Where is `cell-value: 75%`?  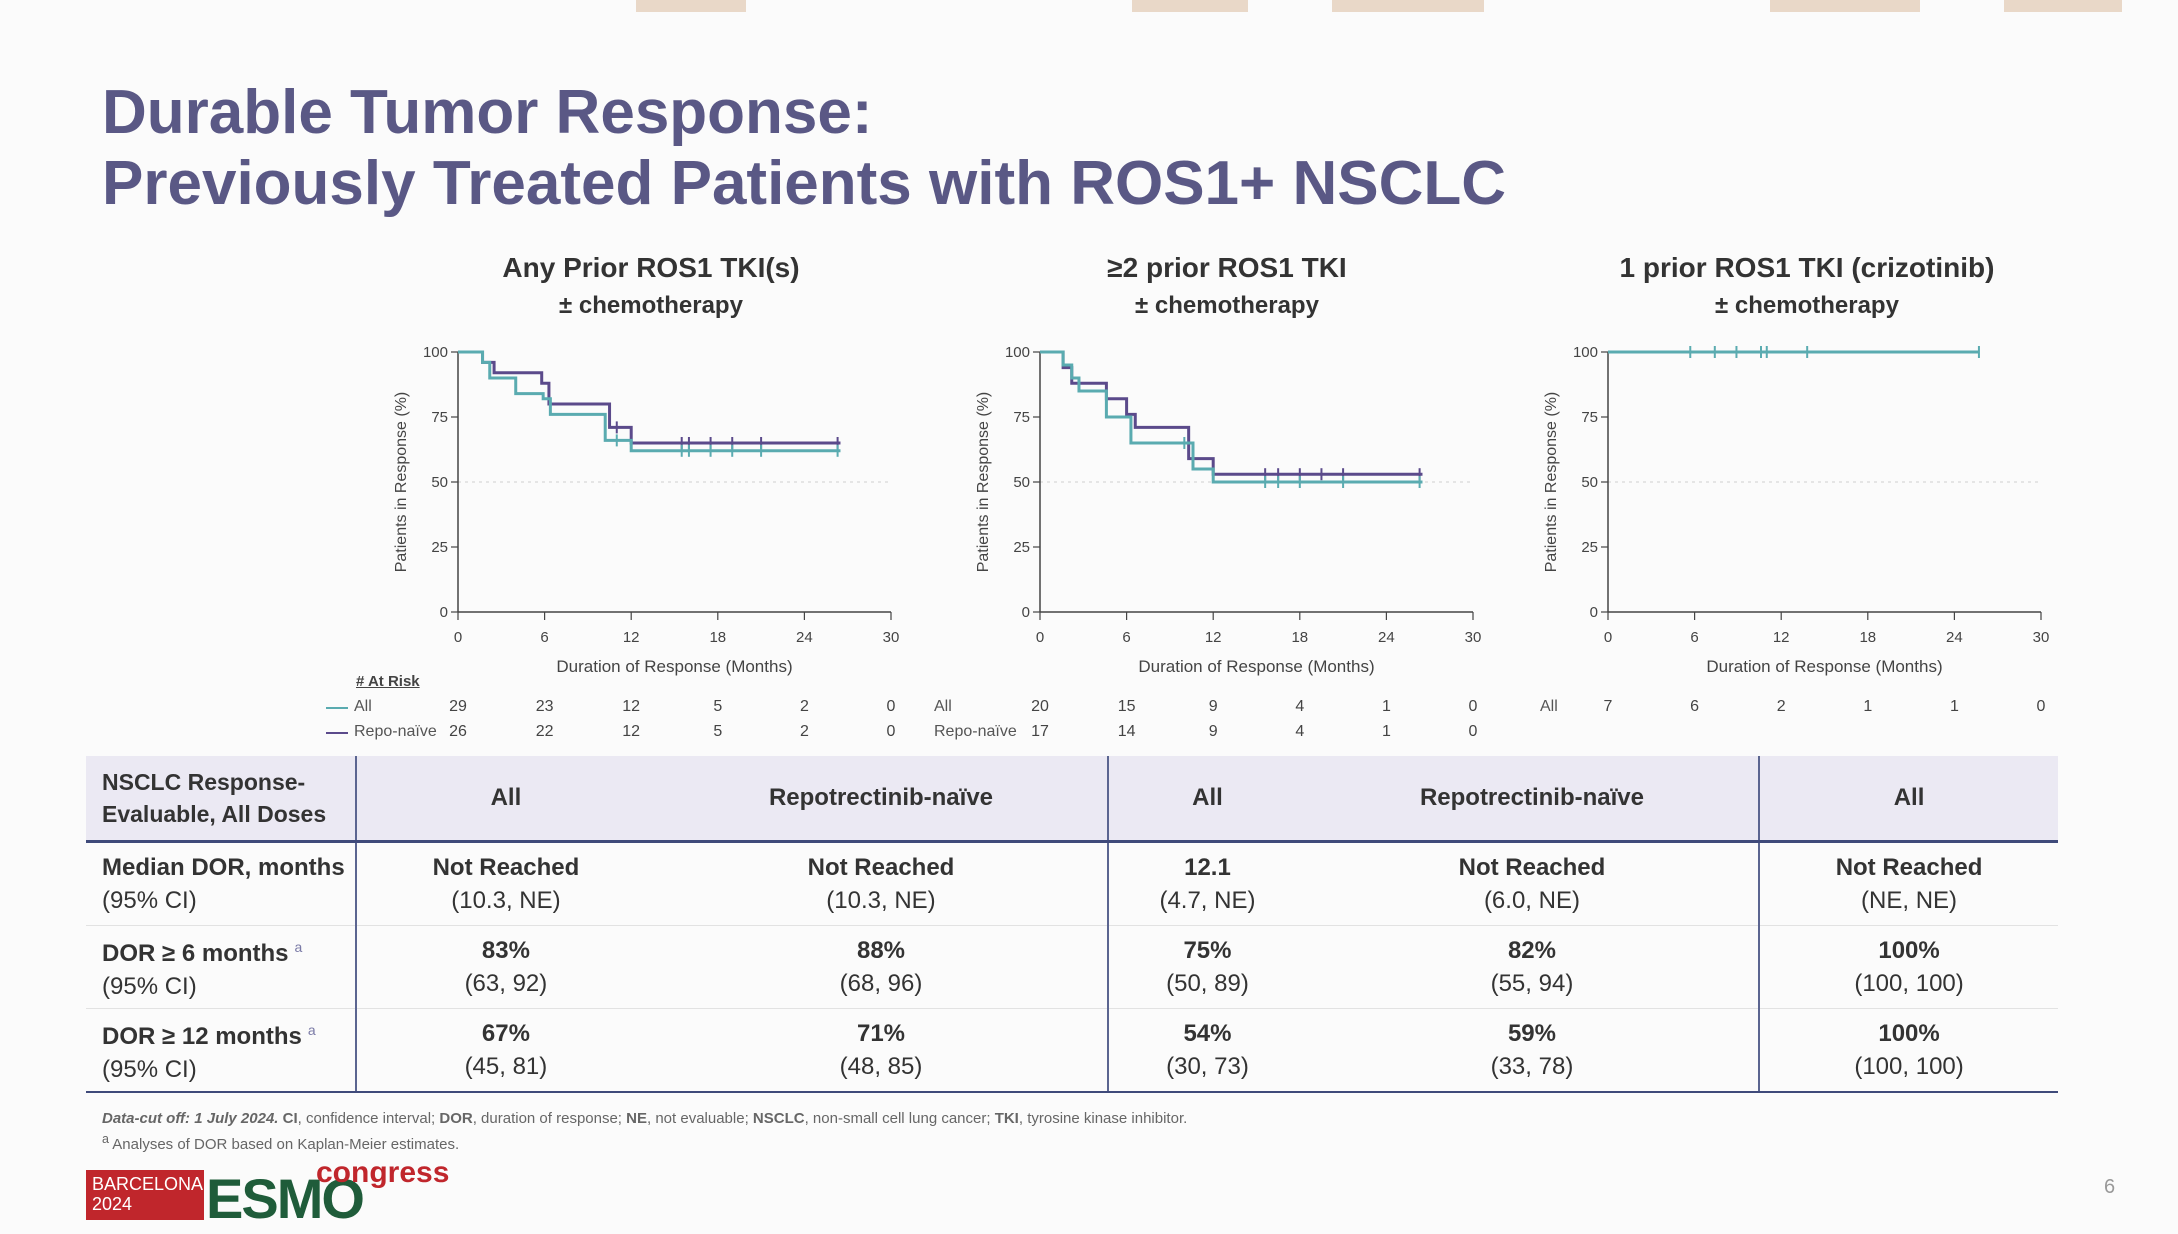
cell-value: 75% is located at coordinates (1207, 950).